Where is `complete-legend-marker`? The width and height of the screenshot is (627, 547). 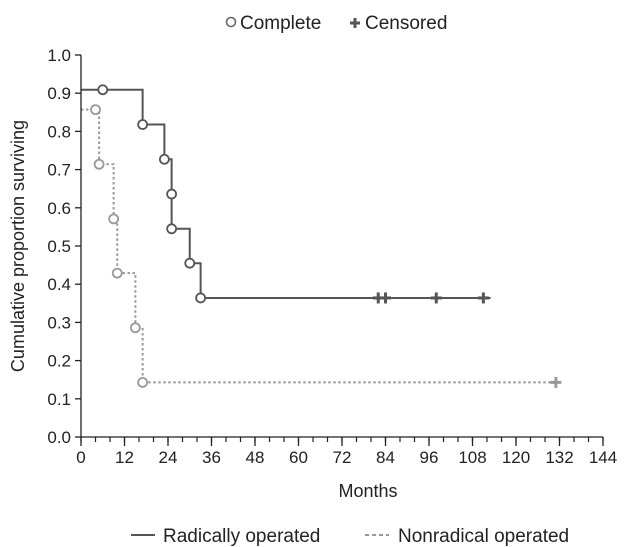
complete-legend-marker is located at coordinates (231, 22).